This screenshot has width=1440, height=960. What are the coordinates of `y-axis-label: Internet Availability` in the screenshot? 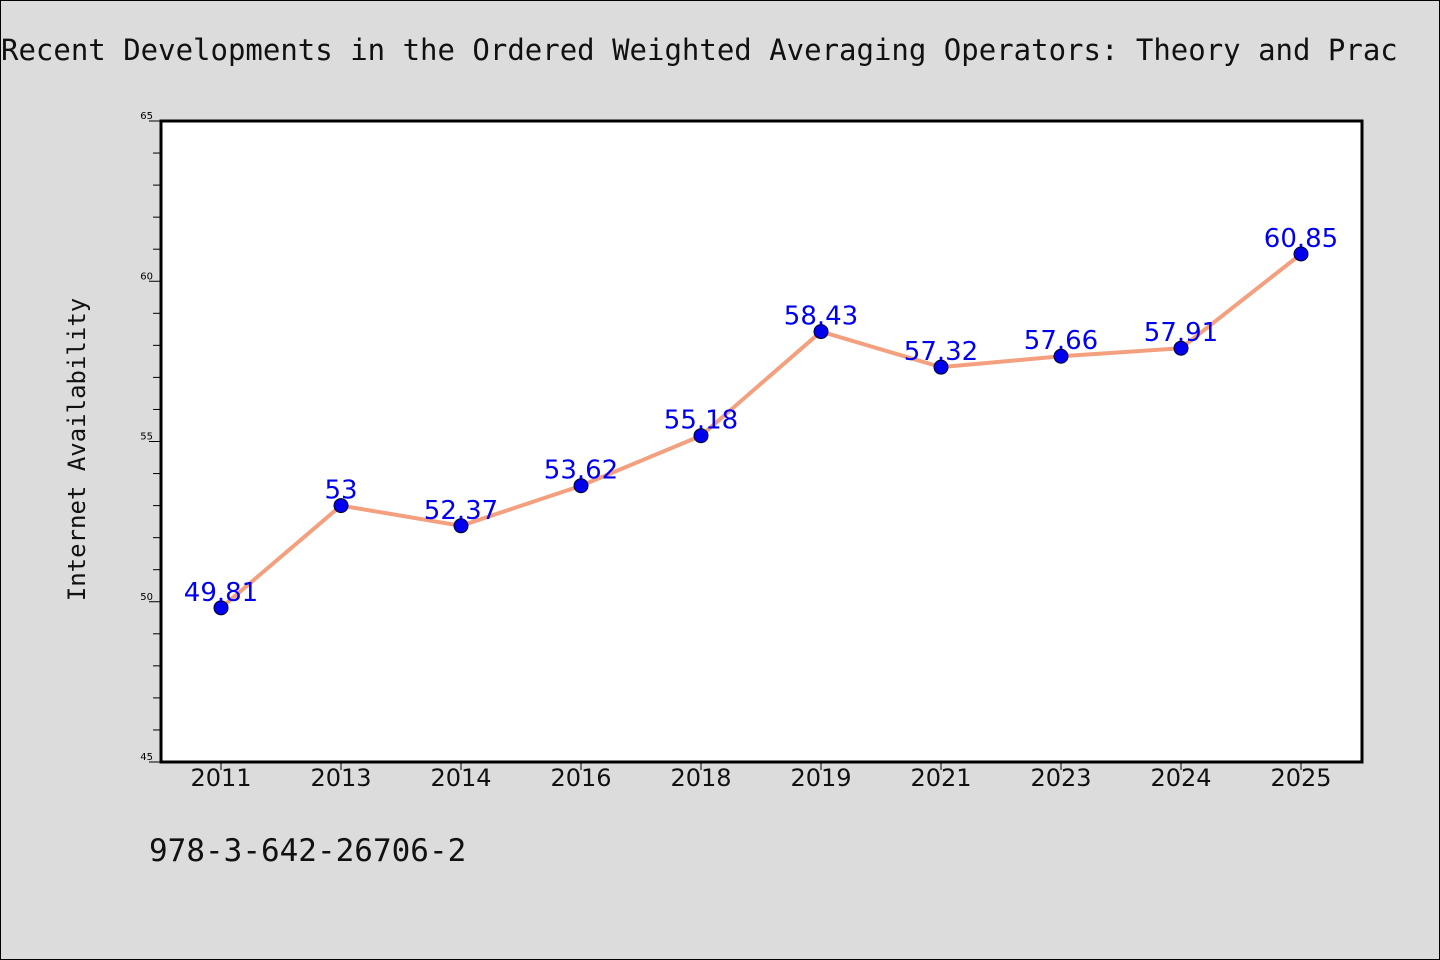 It's located at (77, 449).